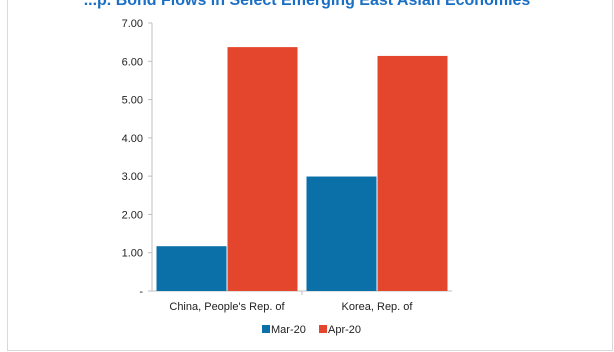 The image size is (614, 352). Describe the element at coordinates (132, 62) in the screenshot. I see `y-tick-label: 6.00` at that location.